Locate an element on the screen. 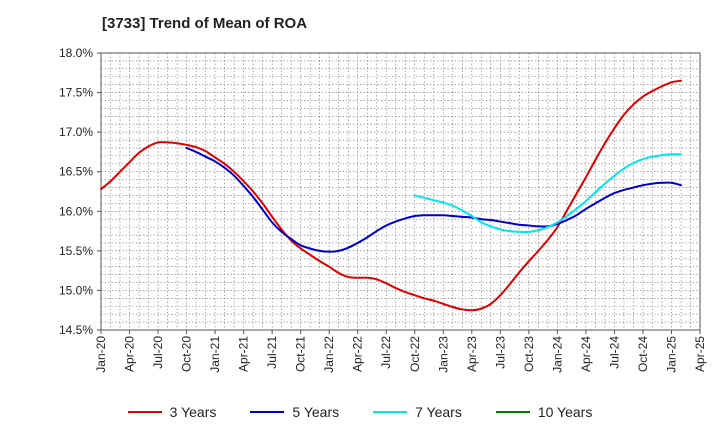  legend-label-7-years: 7 Years is located at coordinates (438, 412).